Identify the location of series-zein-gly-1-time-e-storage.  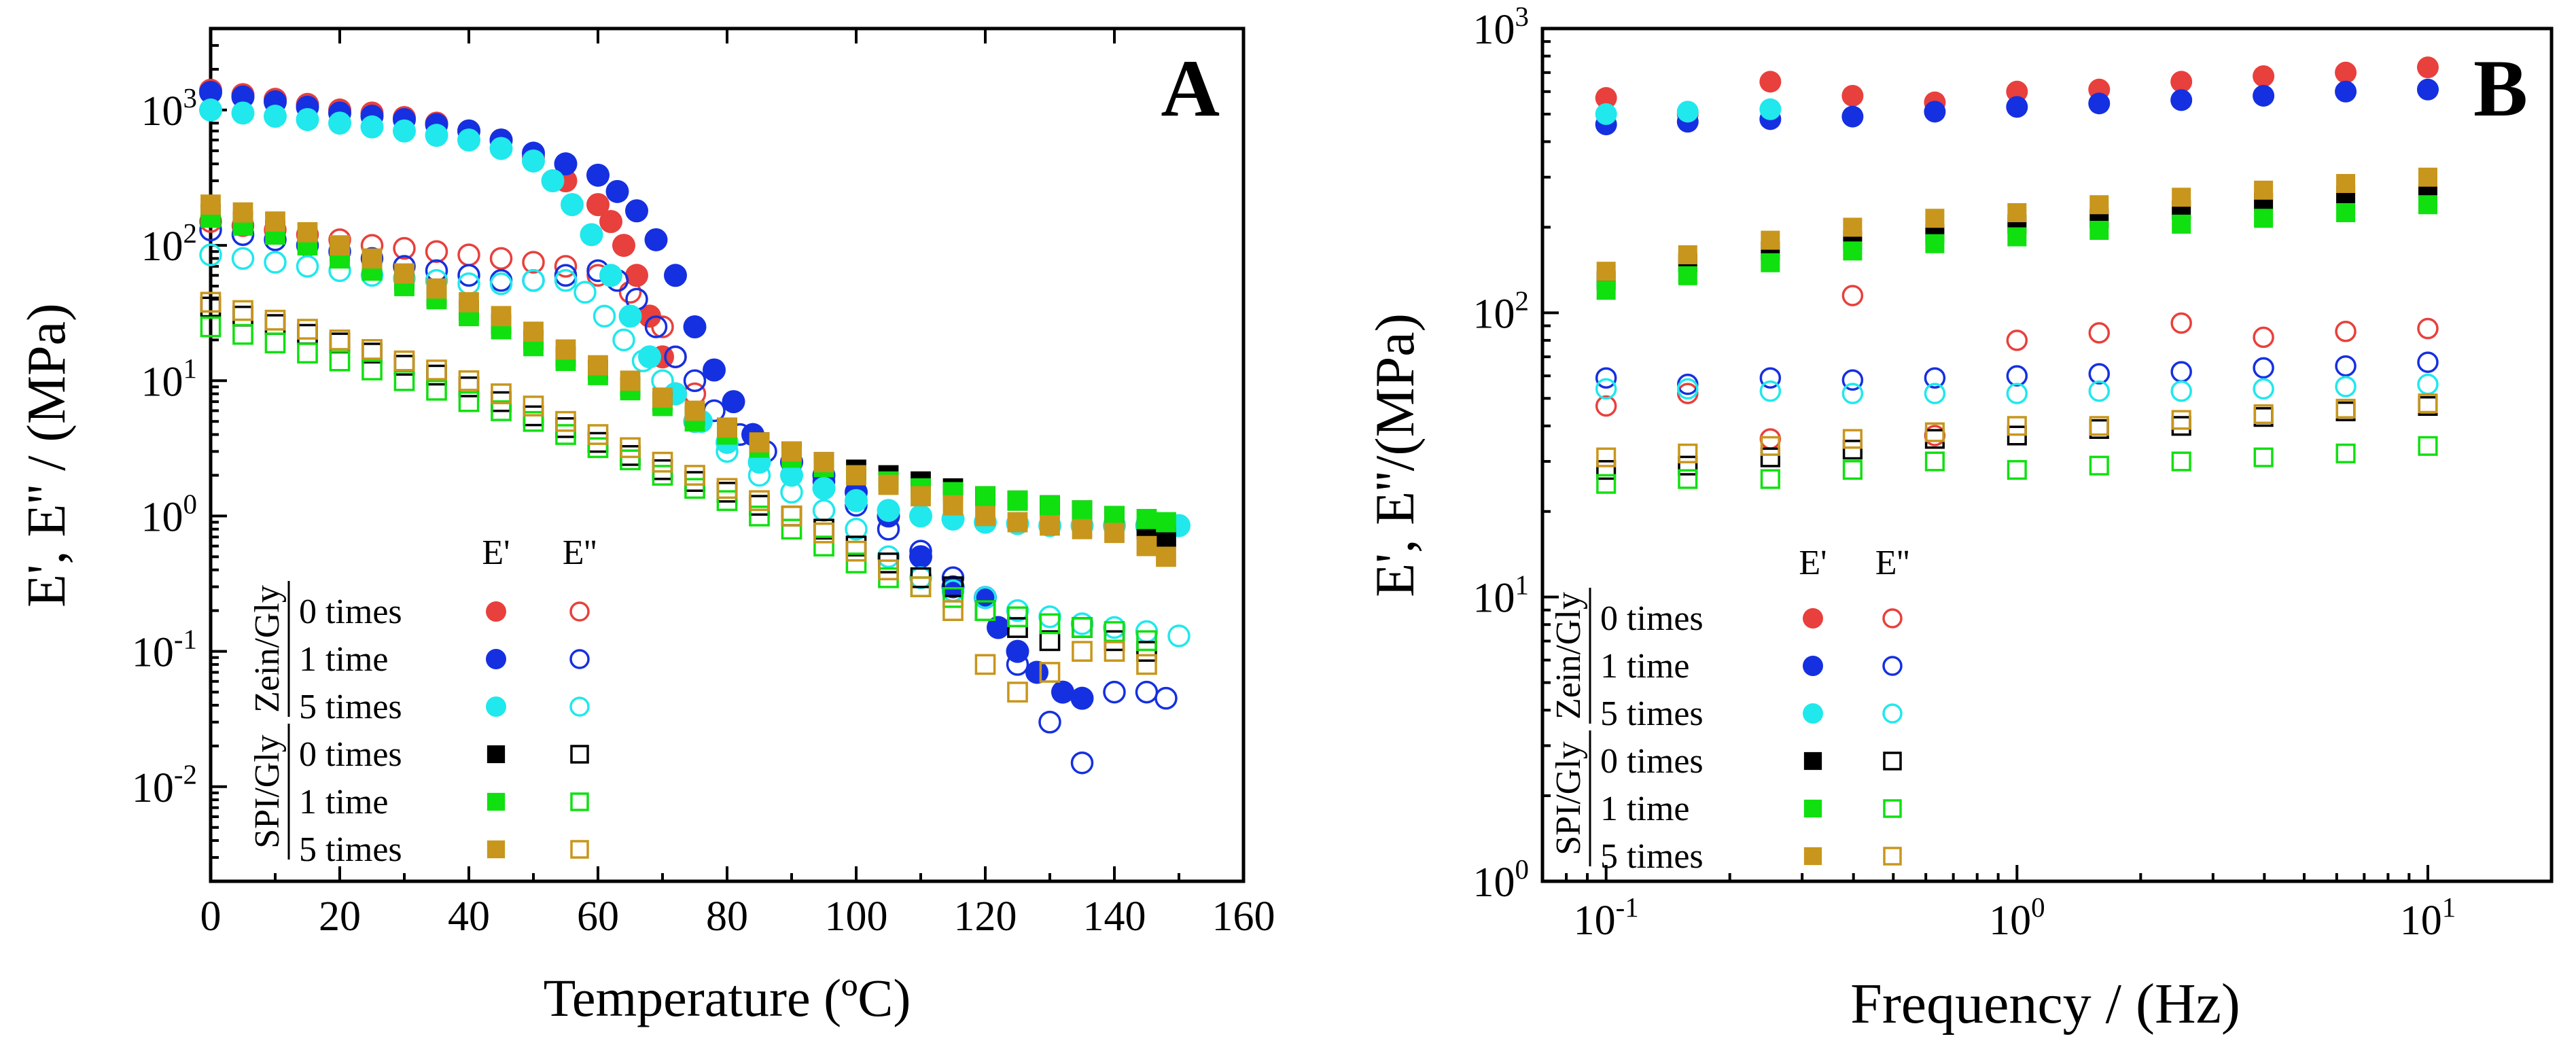
(2017, 107).